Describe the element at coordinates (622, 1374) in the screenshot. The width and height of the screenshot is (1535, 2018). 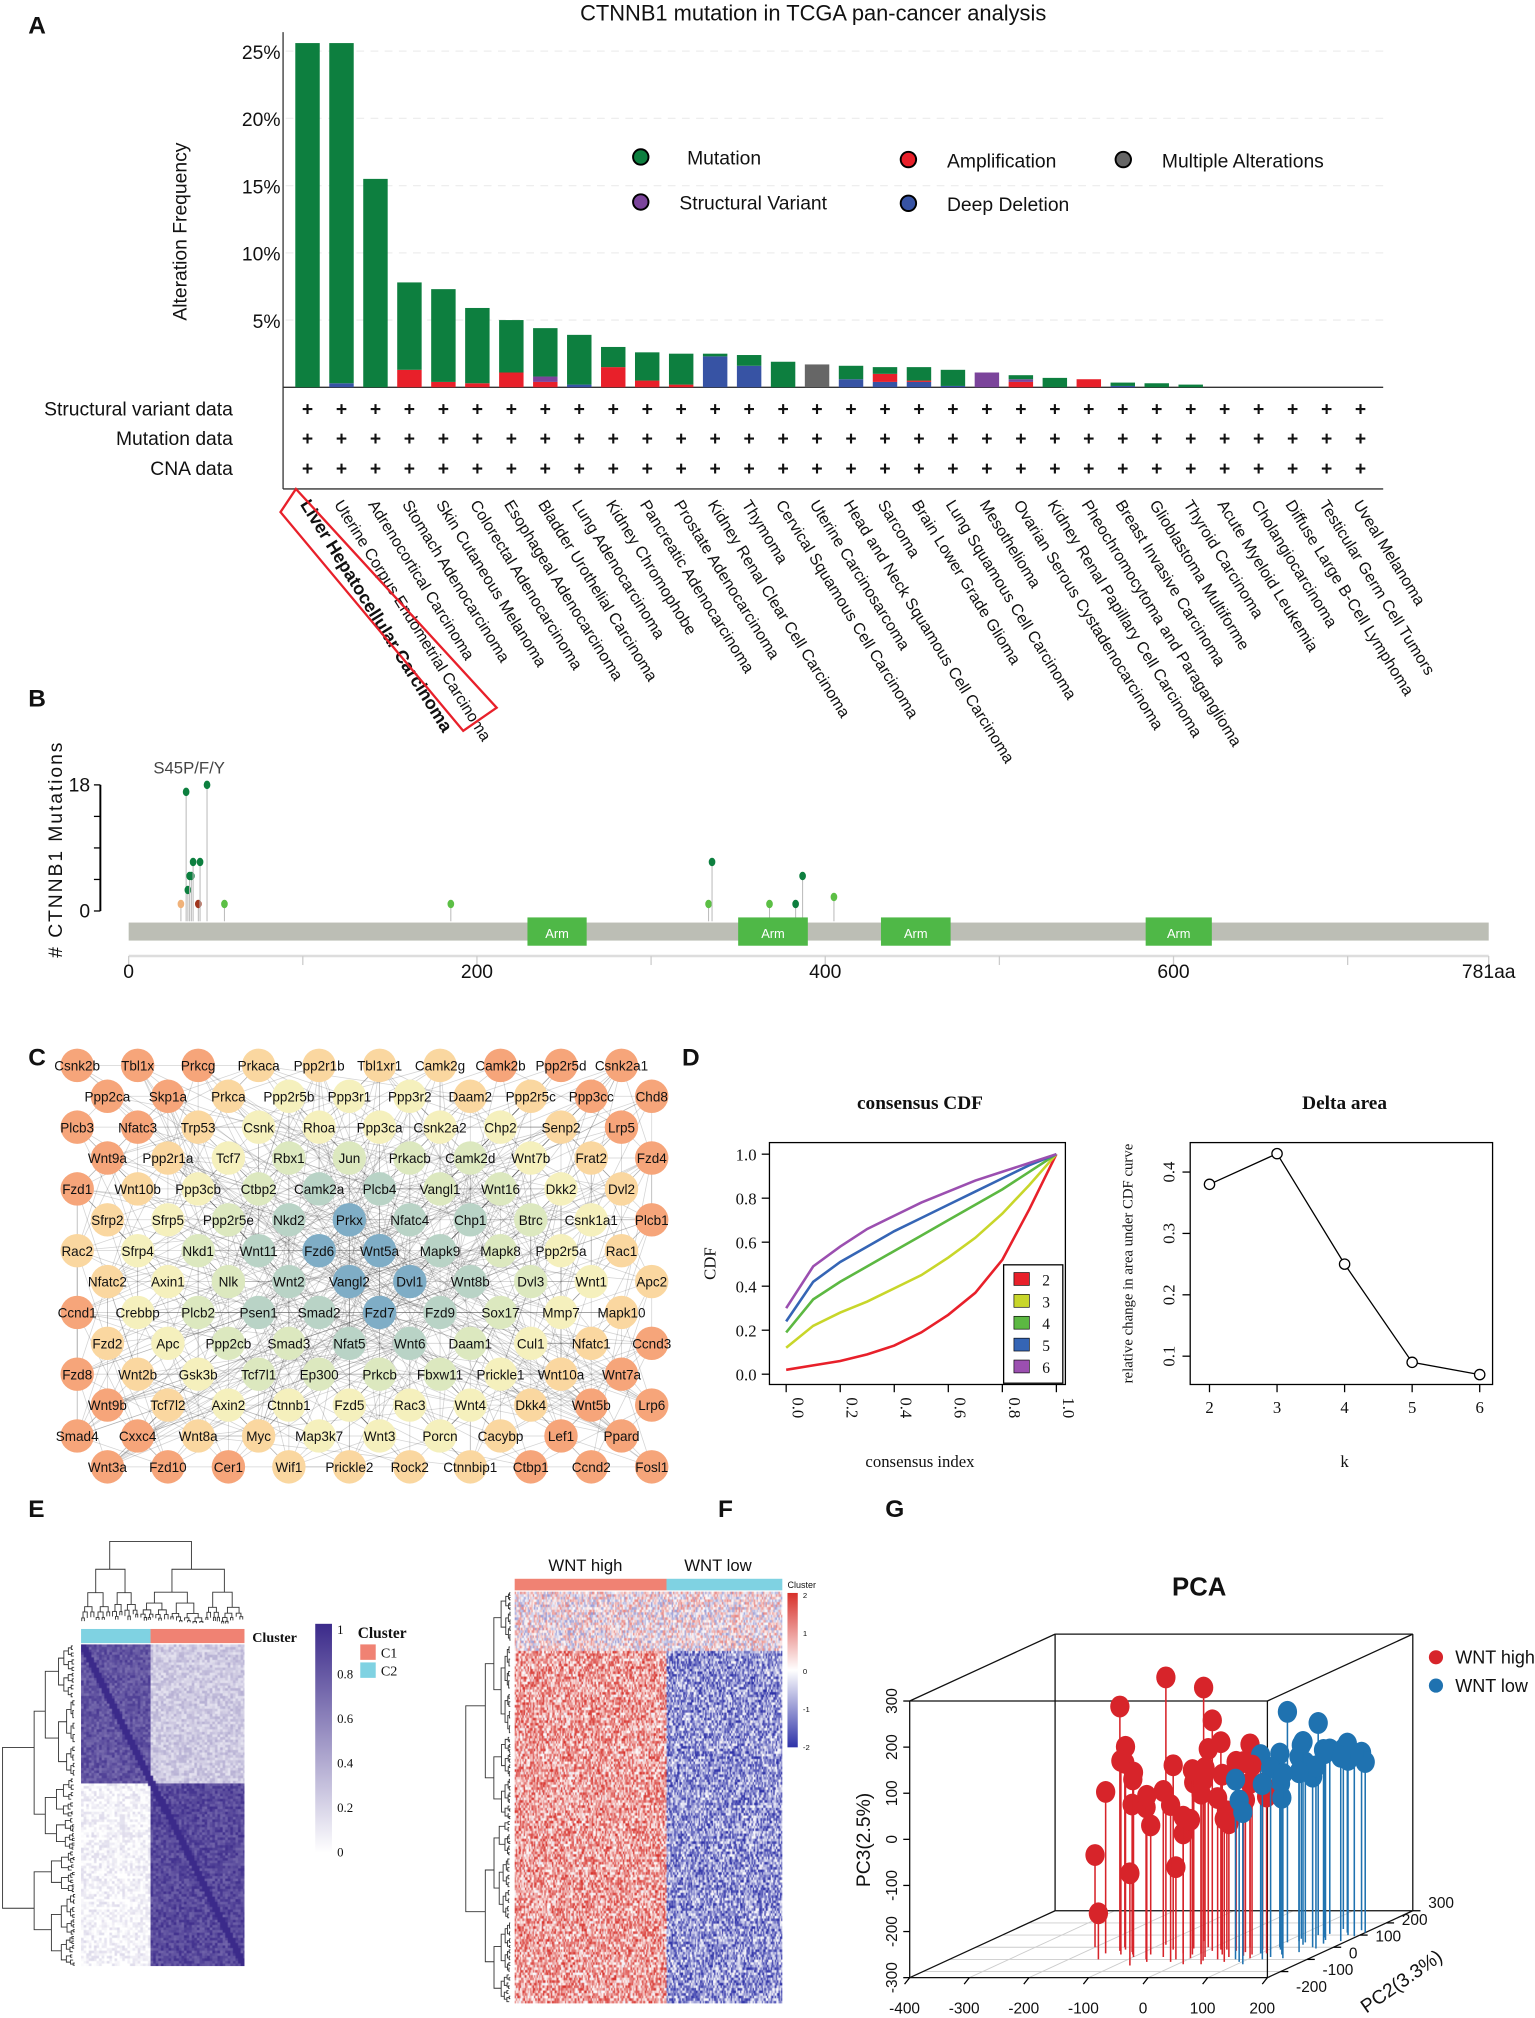
I see `network-node-label: Wnt7a` at that location.